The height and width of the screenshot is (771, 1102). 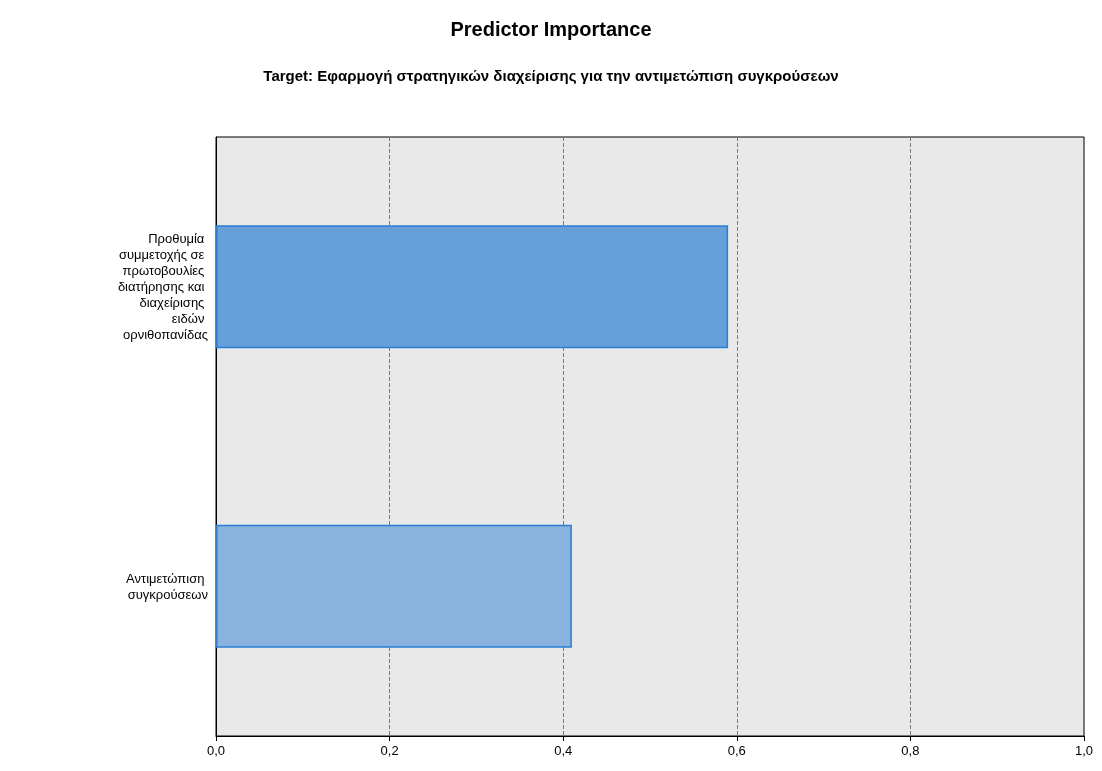 What do you see at coordinates (551, 29) in the screenshot?
I see `chart-title: Predictor Importance` at bounding box center [551, 29].